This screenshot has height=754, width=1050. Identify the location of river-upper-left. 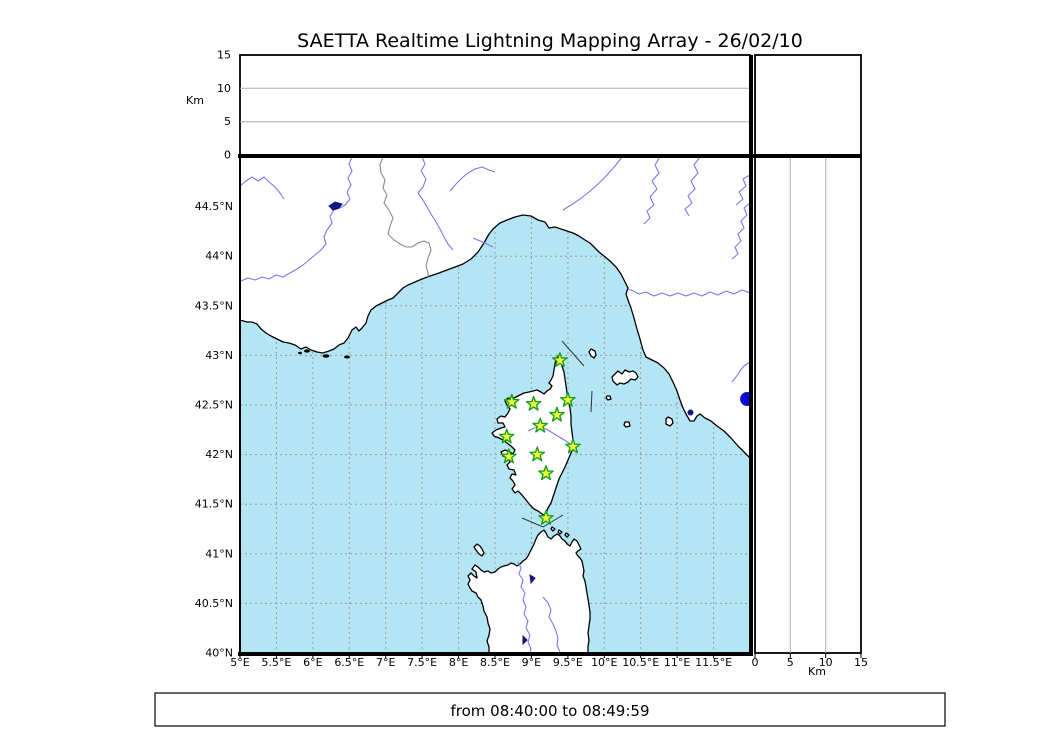
(262, 188).